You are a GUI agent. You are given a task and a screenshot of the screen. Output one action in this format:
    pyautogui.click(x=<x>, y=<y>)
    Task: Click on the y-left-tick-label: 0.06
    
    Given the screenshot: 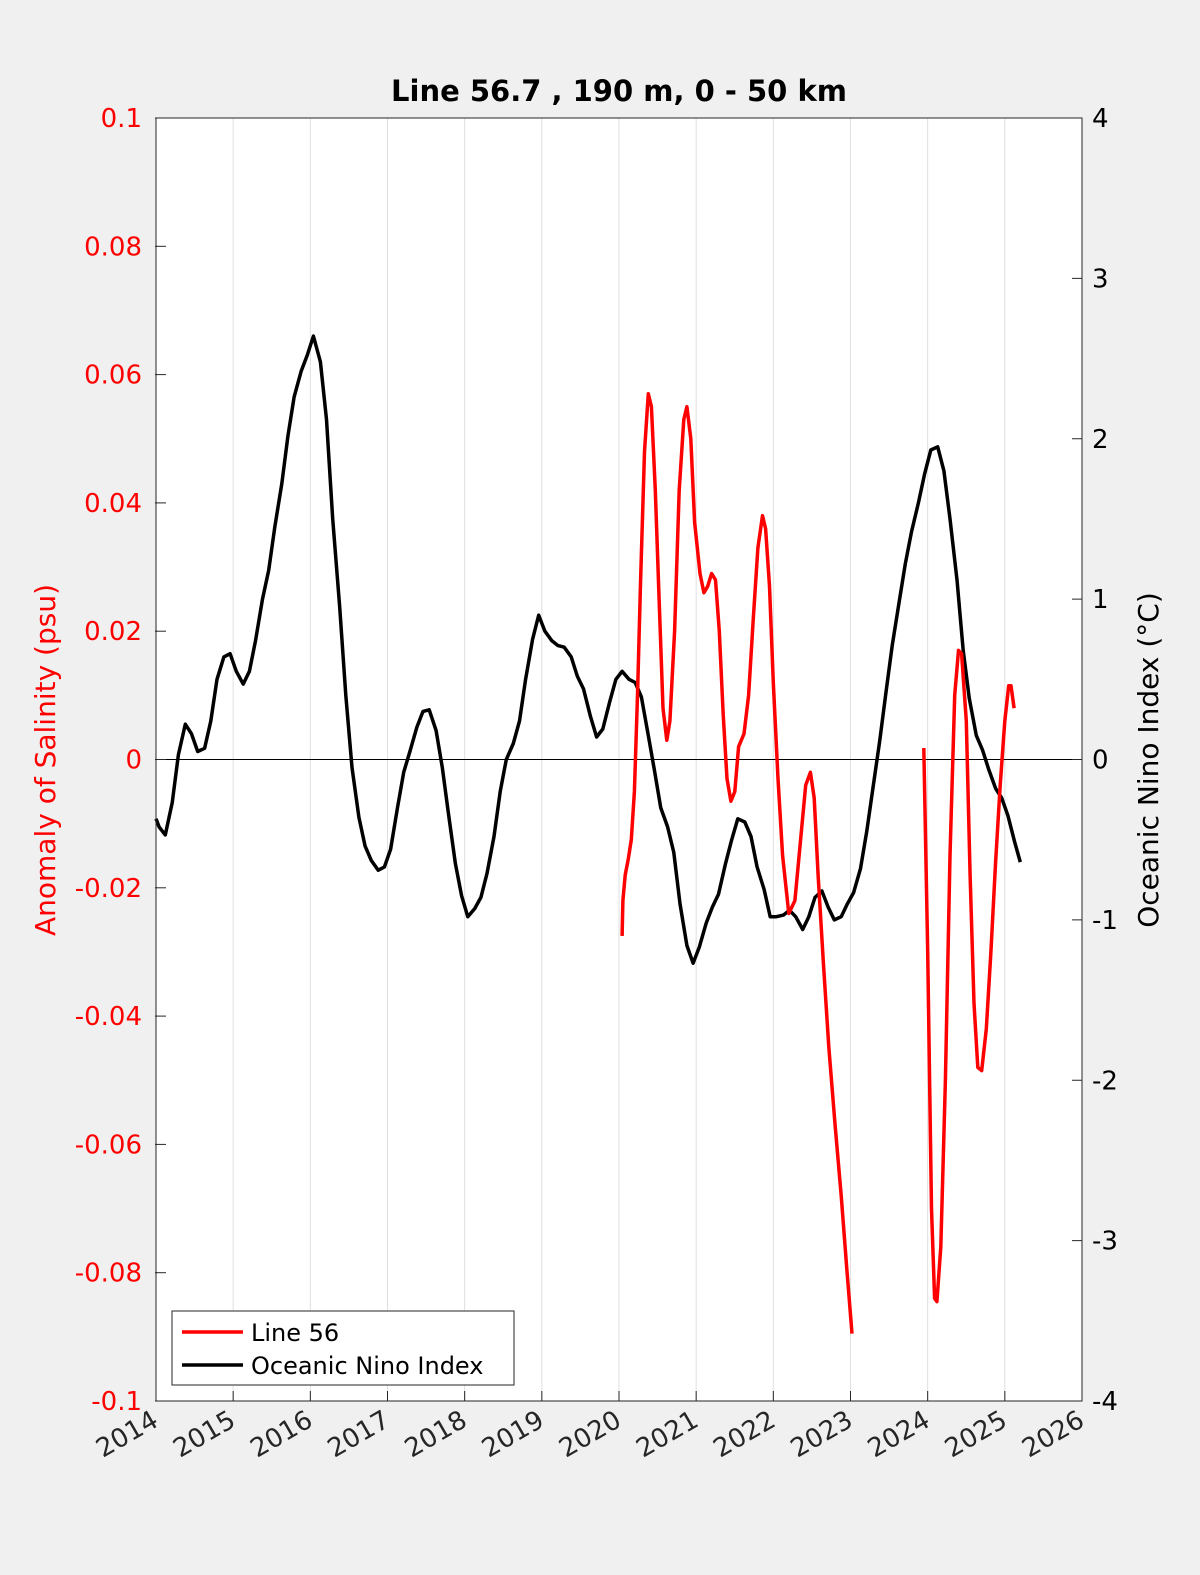 What is the action you would take?
    pyautogui.click(x=113, y=376)
    